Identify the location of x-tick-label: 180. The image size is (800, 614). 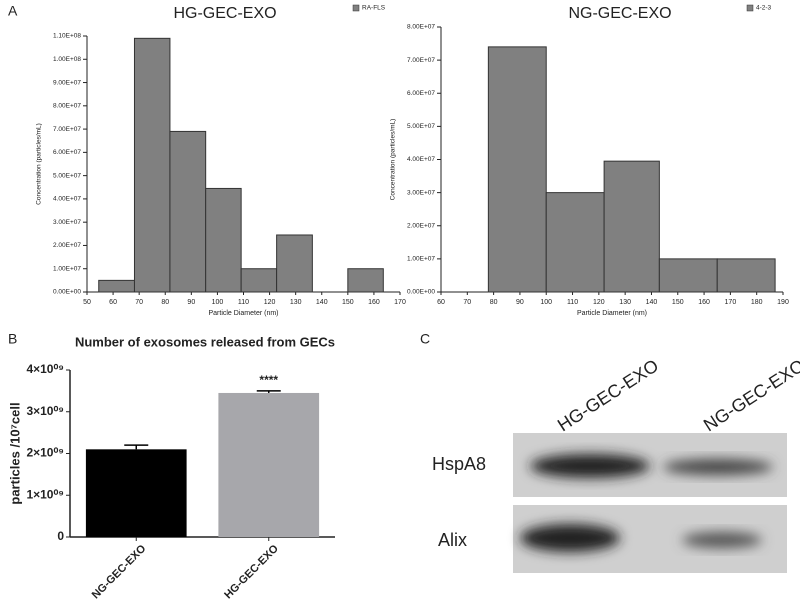
(757, 302).